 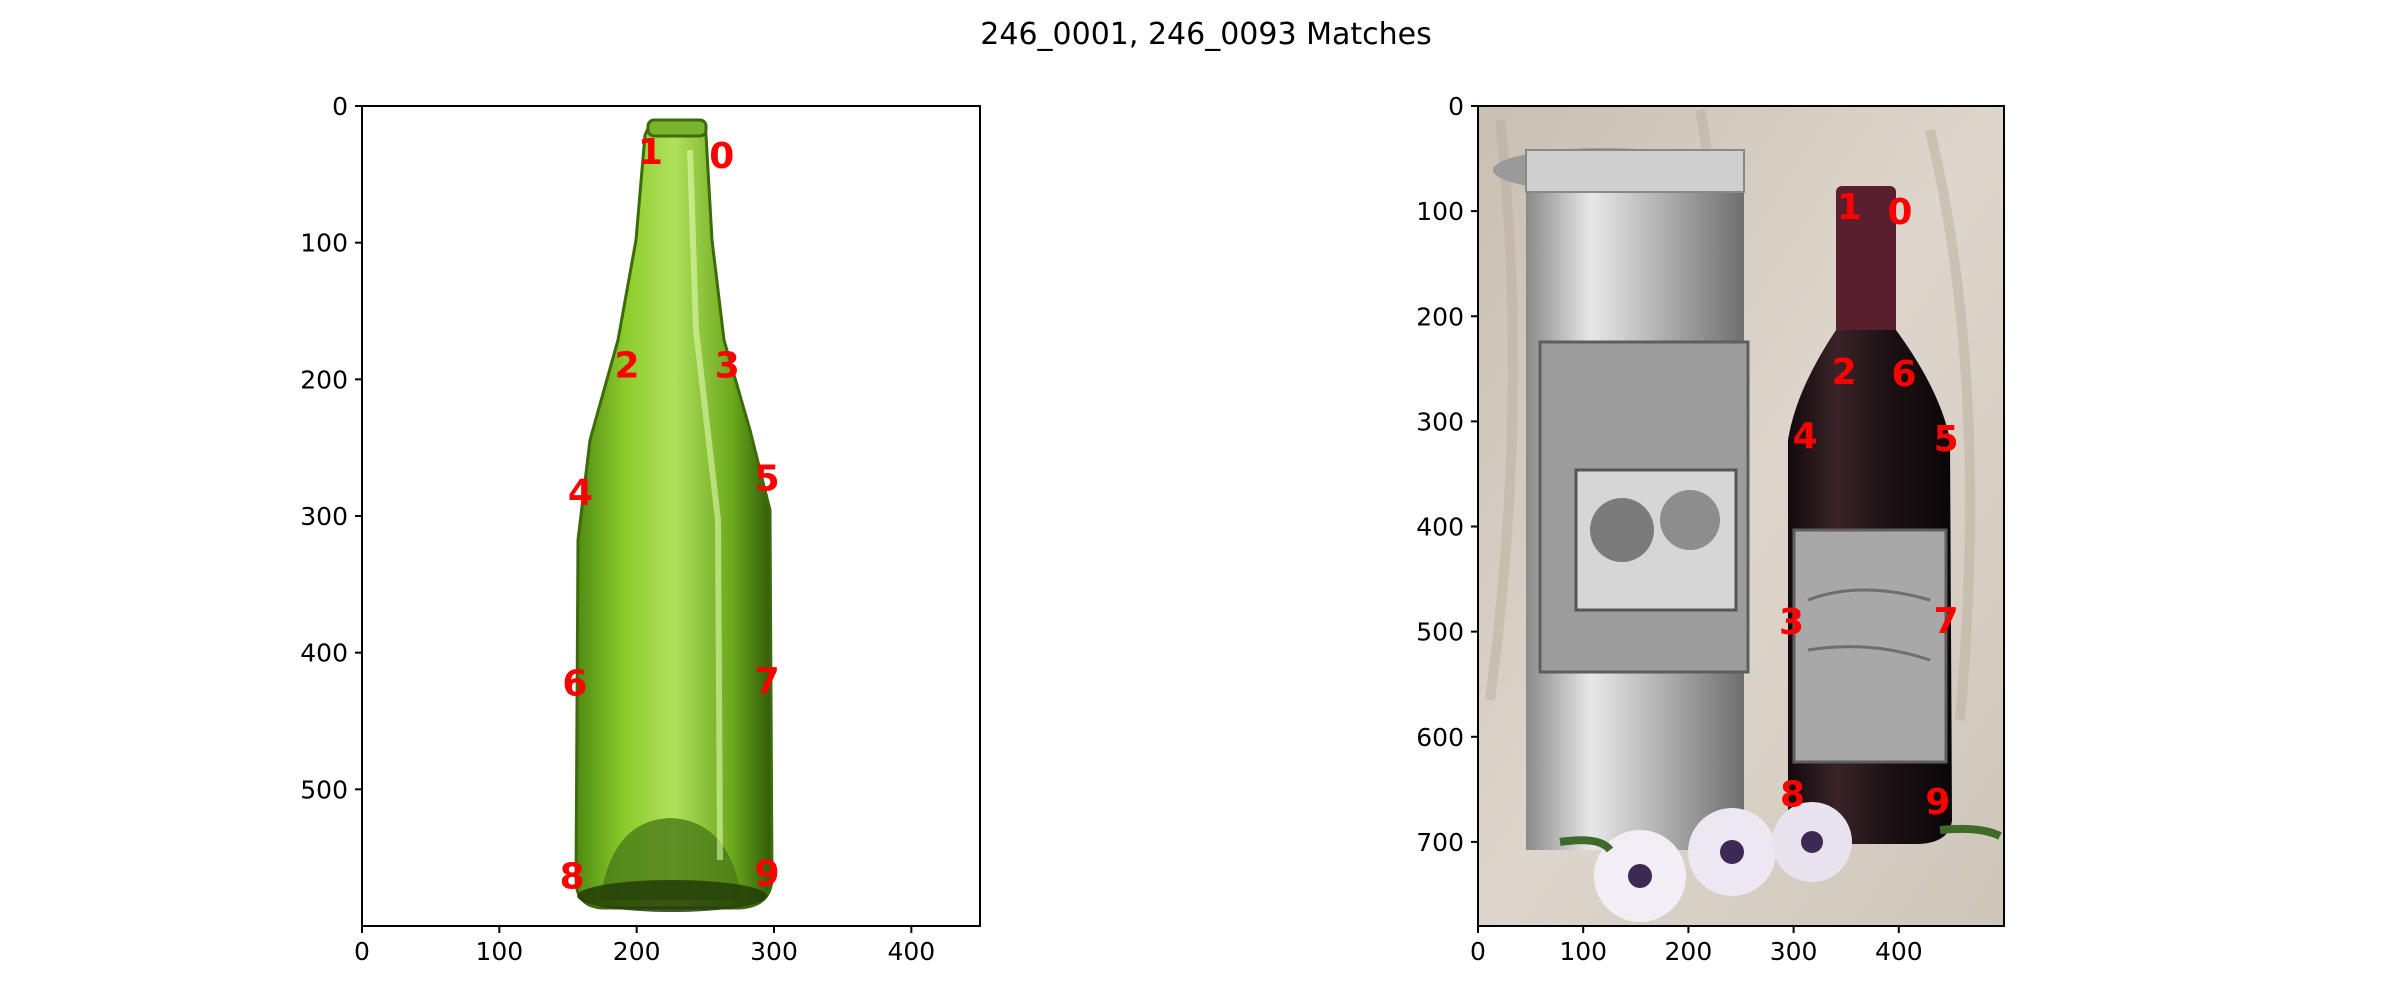 I want to click on right-xtick-label: 0, so click(x=1478, y=951).